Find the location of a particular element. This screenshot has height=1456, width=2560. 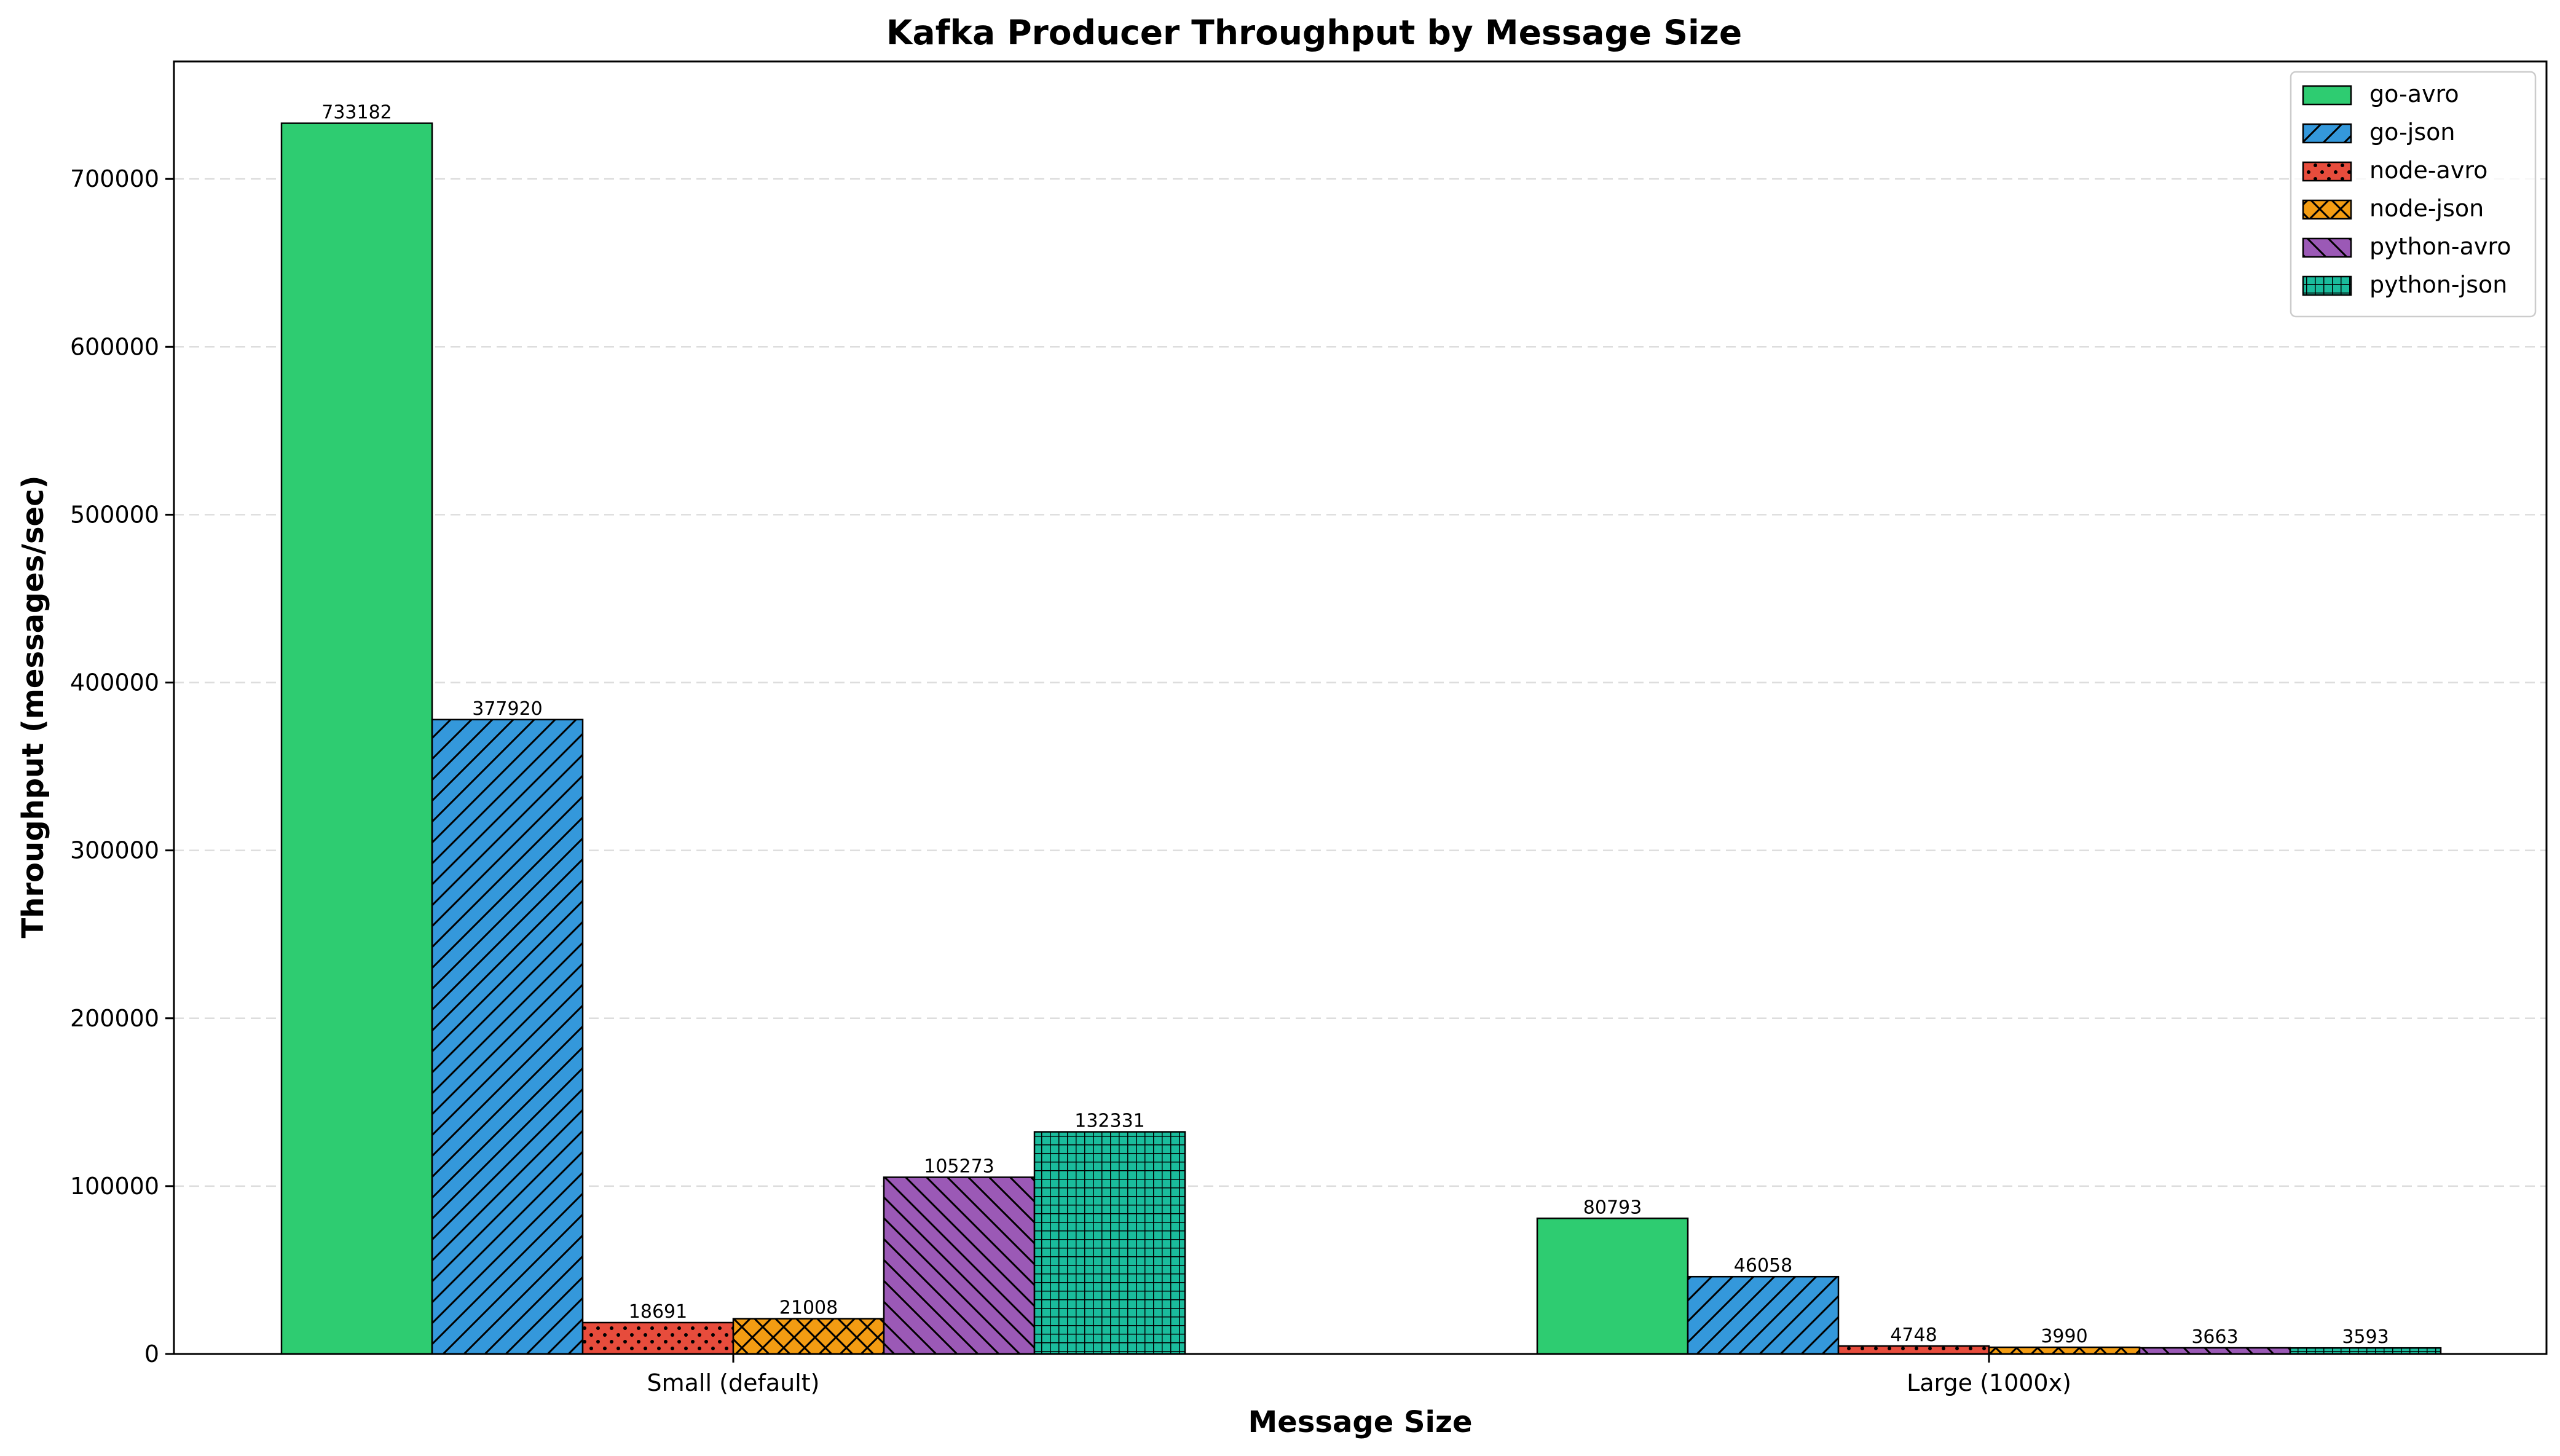

legend-swatch is located at coordinates (2327, 95).